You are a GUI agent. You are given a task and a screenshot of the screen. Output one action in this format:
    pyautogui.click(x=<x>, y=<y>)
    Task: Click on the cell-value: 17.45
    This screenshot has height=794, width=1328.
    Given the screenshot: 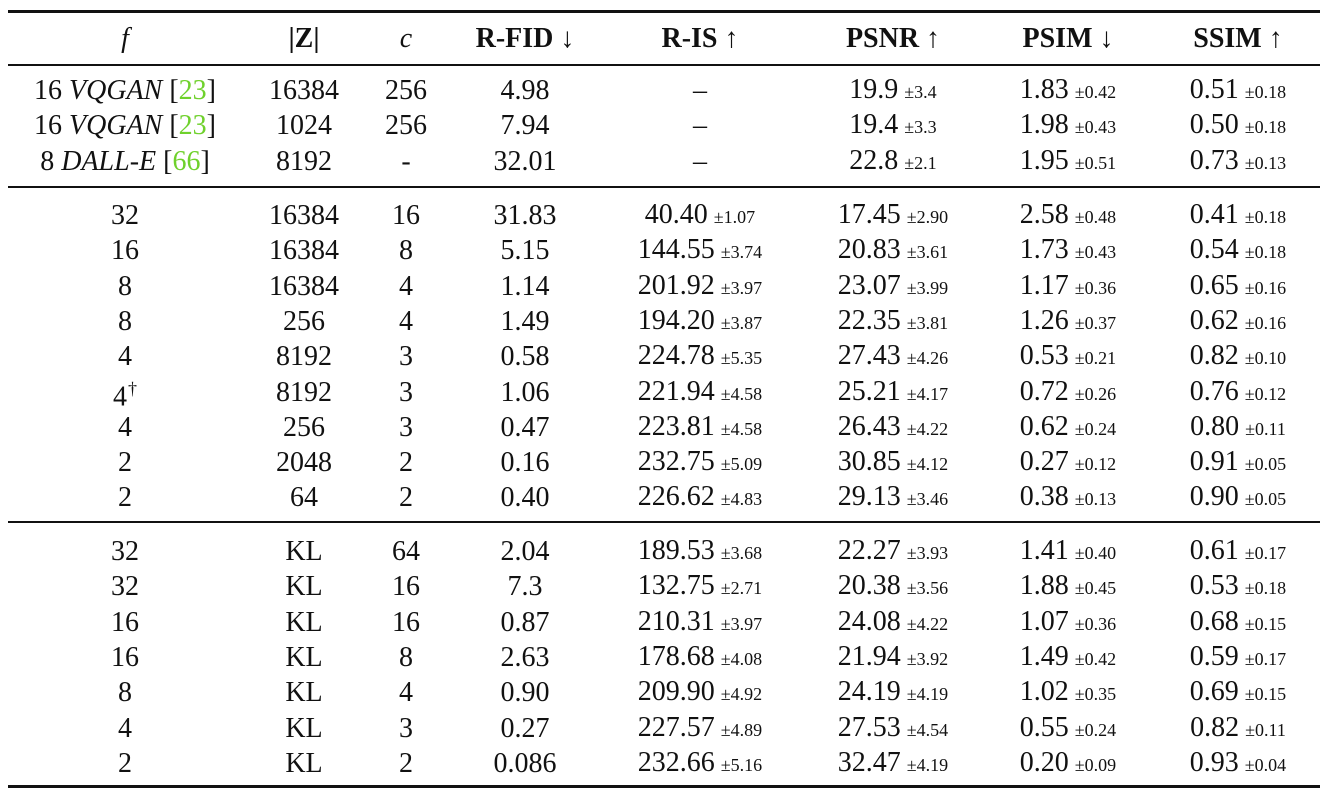 What is the action you would take?
    pyautogui.click(x=869, y=214)
    